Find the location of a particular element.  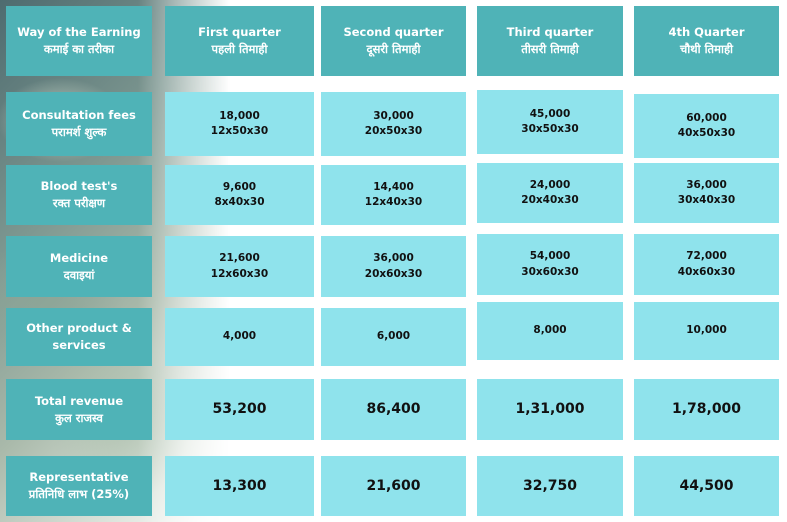

header-q3-line: तीसरी तिमाही is located at coordinates (550, 49).